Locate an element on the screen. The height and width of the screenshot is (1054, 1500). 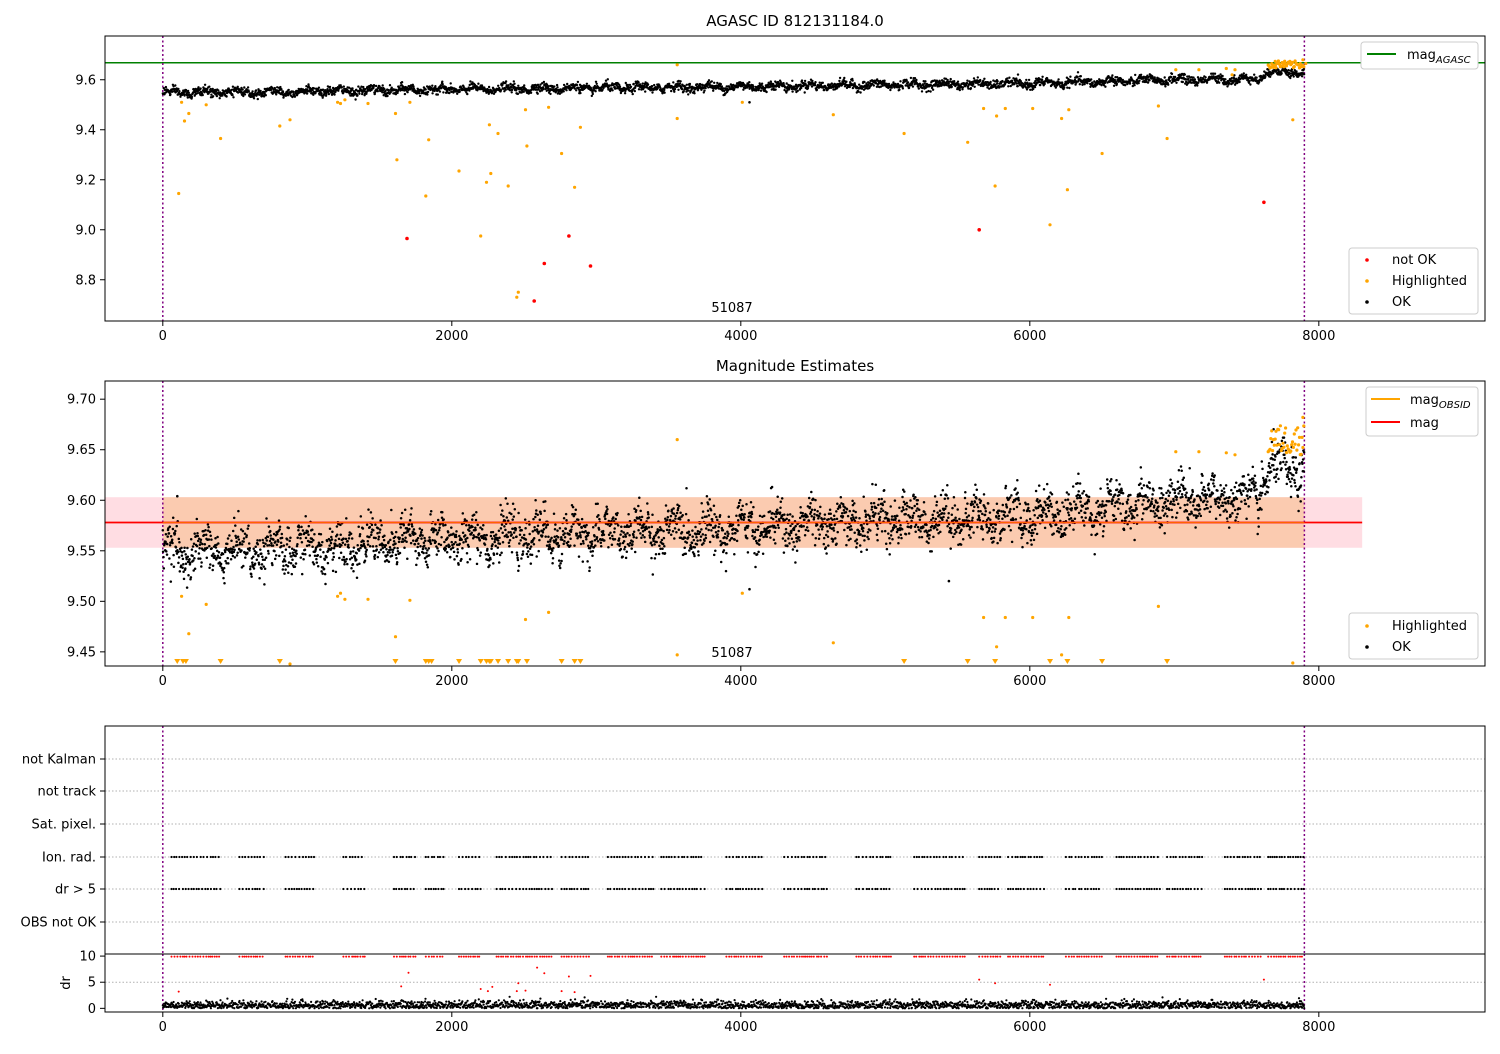
legend-ok-label: OK is located at coordinates (1401, 302).